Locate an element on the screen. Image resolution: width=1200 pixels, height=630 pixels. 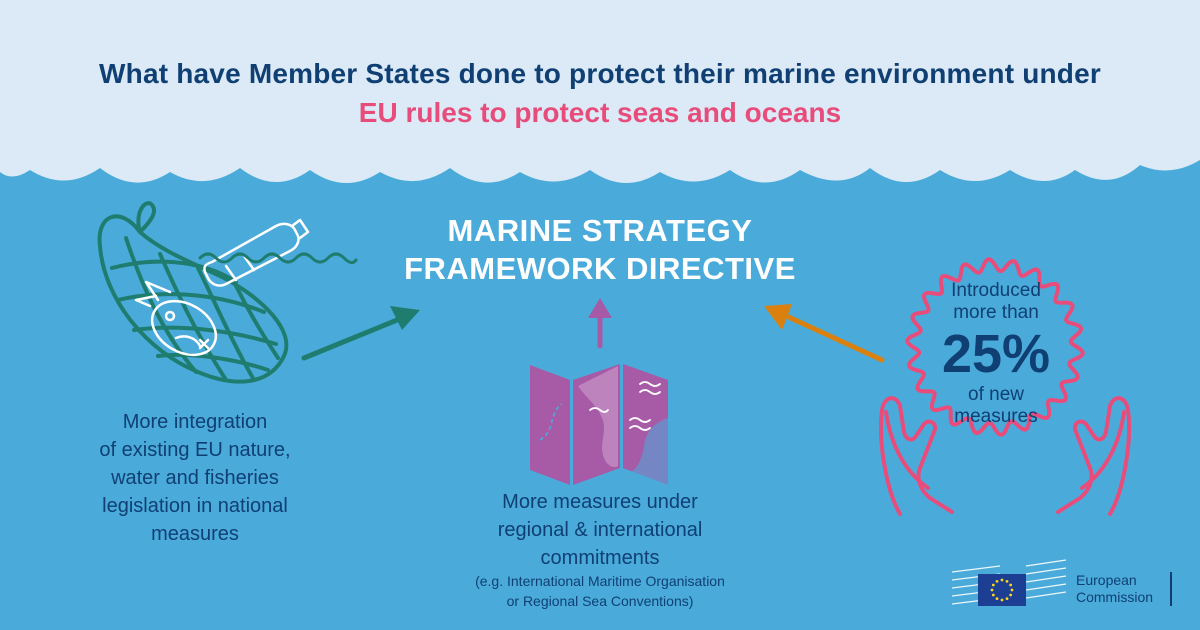
left-caption-line: legislation in national is located at coordinates (195, 506).